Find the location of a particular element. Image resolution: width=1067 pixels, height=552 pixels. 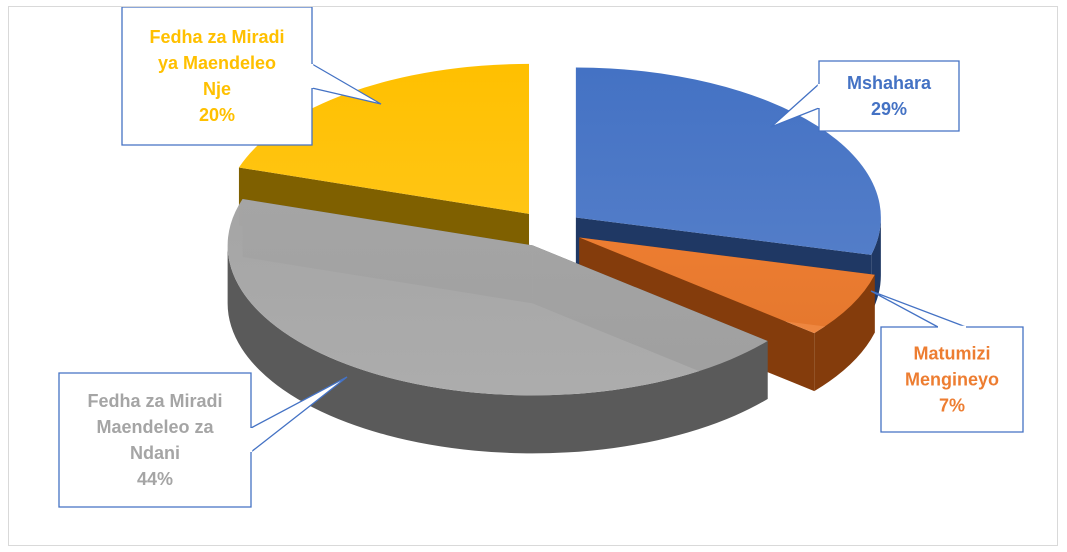

data-label-callout: Fedha za Miradi ya Maendeleo Nje 20% is located at coordinates (251, 76).